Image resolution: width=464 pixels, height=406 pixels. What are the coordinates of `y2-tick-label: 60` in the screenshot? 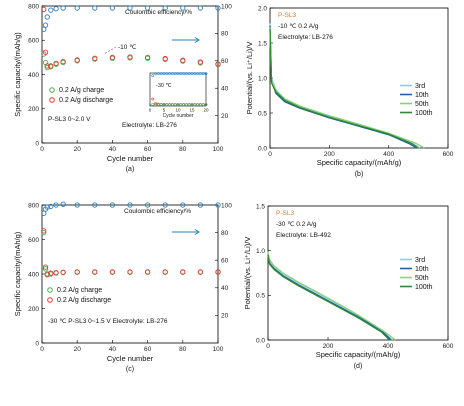 It's located at (225, 61).